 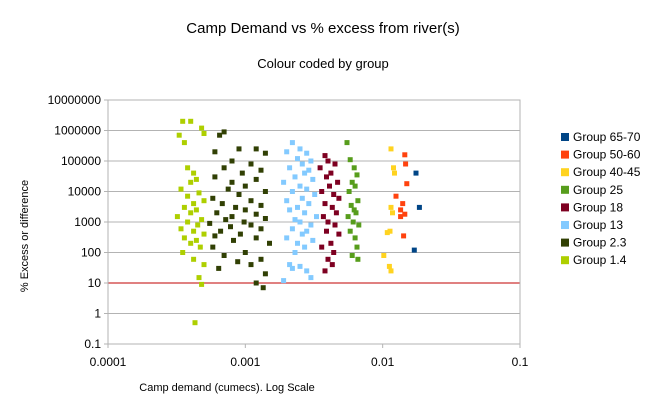 What do you see at coordinates (600, 243) in the screenshot?
I see `legend-label-group-2-3: Group 2.3` at bounding box center [600, 243].